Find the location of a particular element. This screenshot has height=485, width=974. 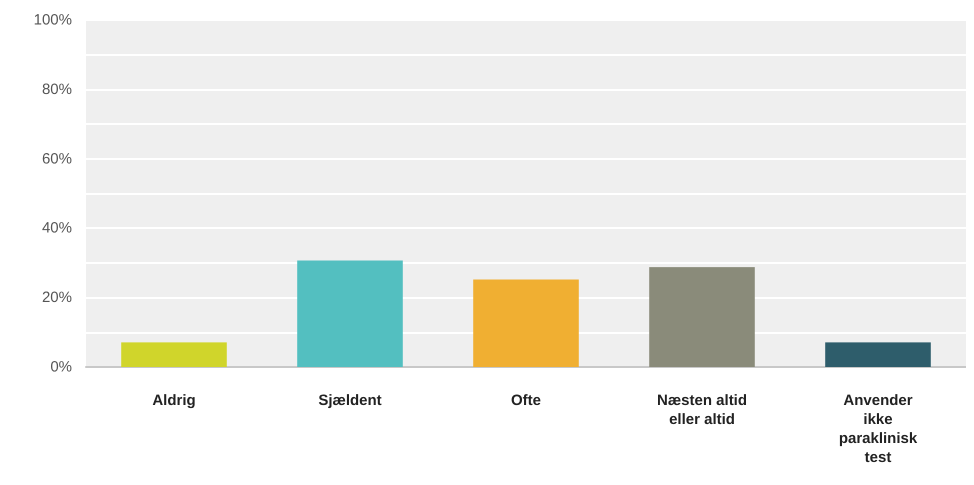

y-tick-label: 20% is located at coordinates (57, 297).